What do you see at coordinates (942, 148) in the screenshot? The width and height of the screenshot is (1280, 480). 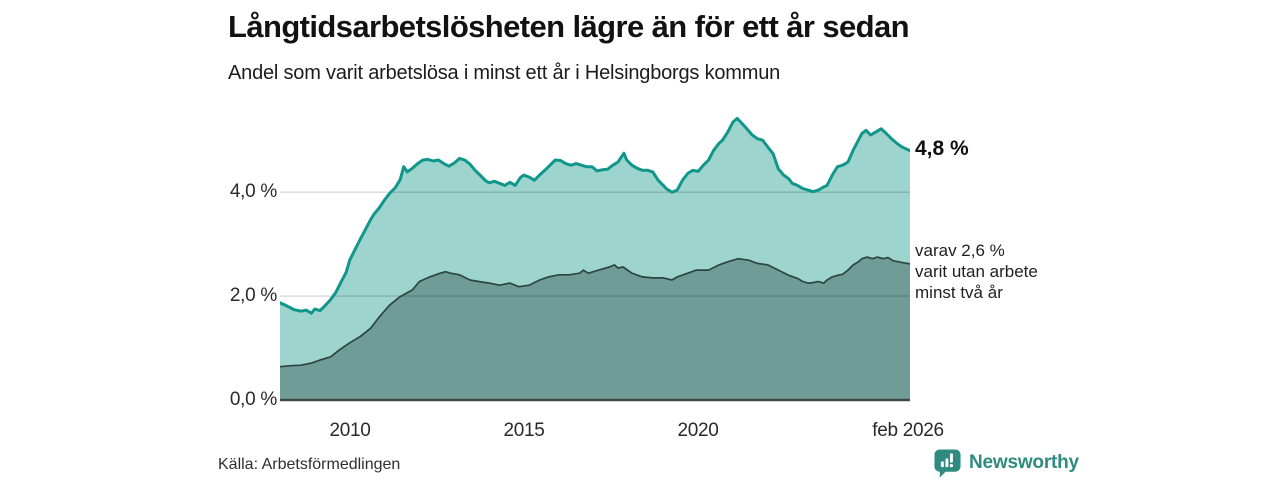 I see `end-value-label: 4,8 %` at bounding box center [942, 148].